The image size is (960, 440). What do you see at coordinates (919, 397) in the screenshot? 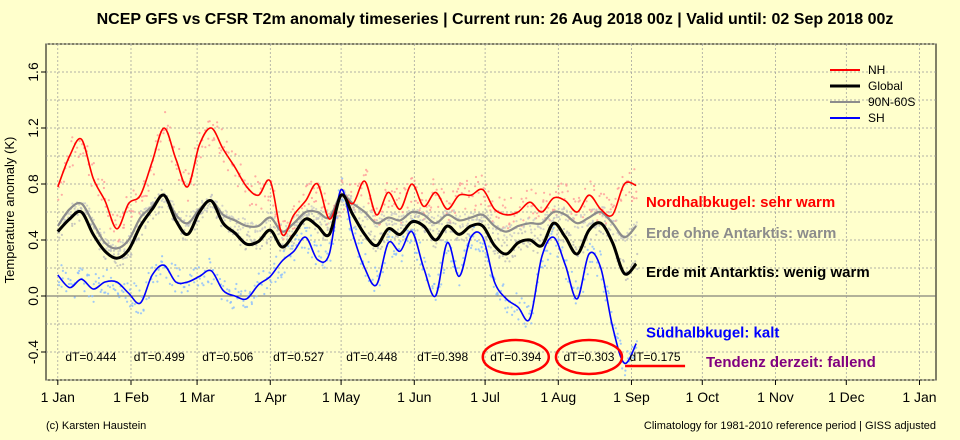
I see `x-tick-label: 1 Jan` at bounding box center [919, 397].